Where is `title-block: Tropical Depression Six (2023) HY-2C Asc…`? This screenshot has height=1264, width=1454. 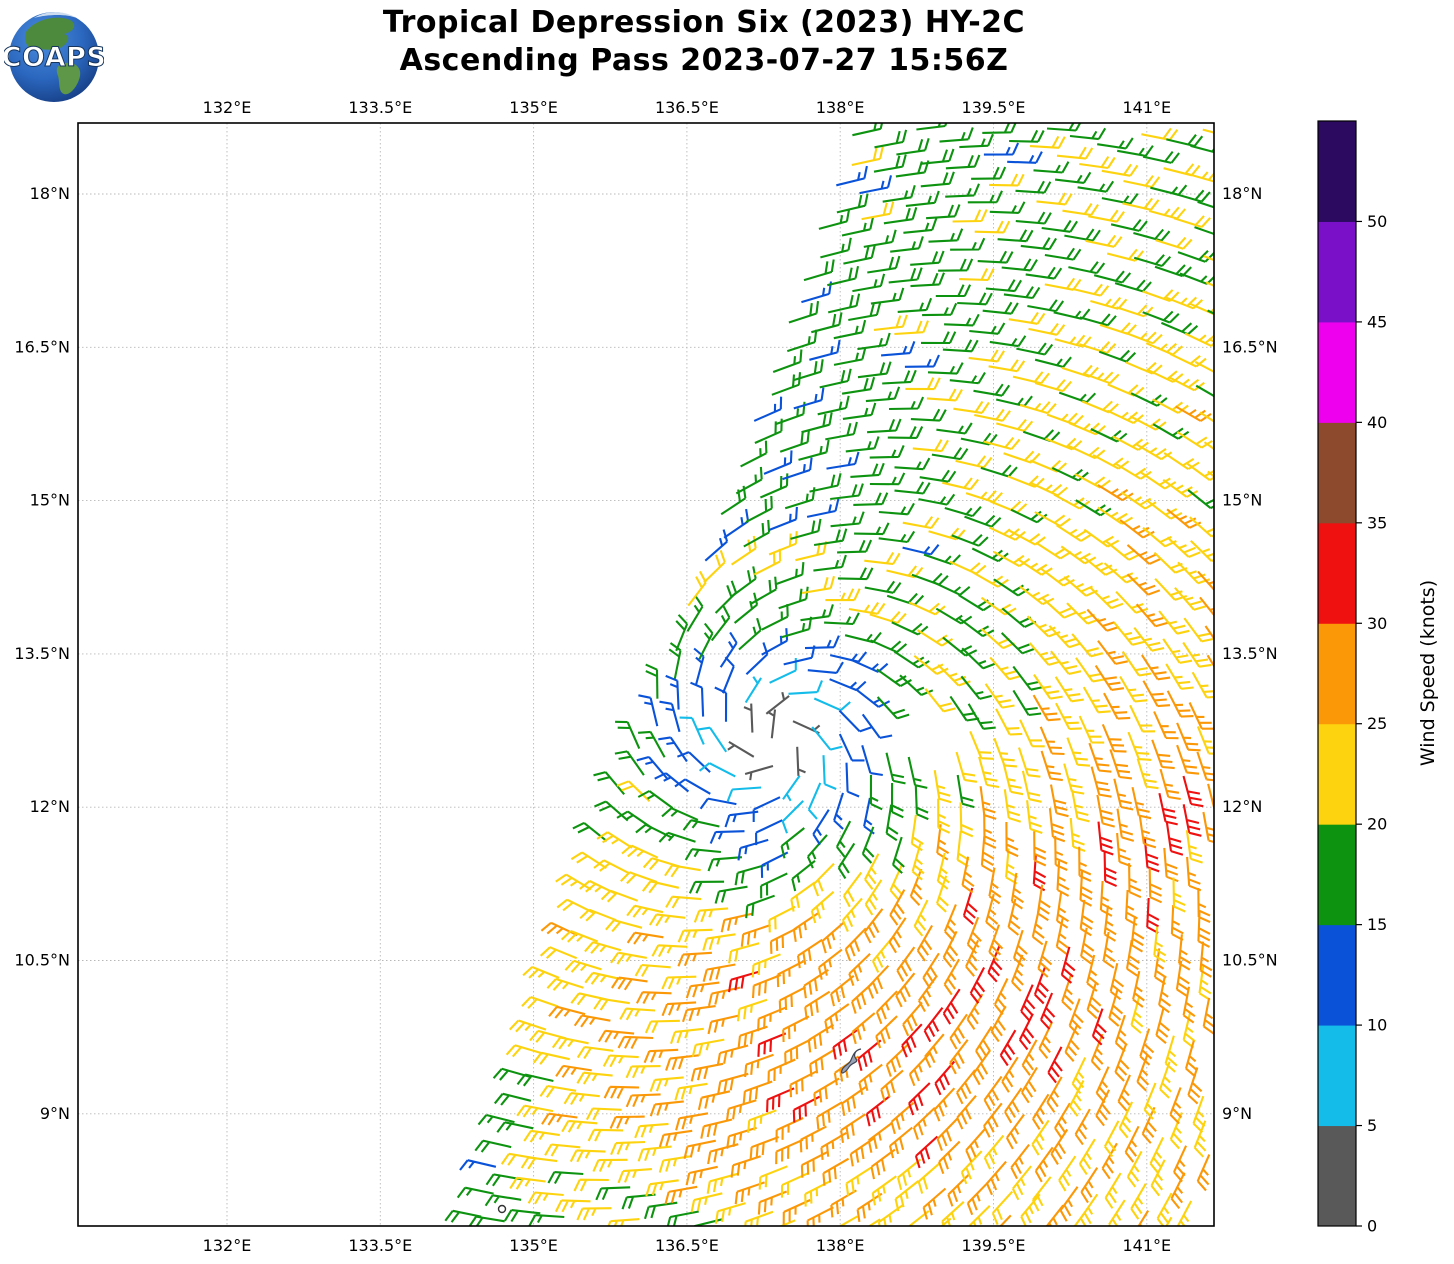
title-block: Tropical Depression Six (2023) HY-2C Asc… is located at coordinates (704, 42).